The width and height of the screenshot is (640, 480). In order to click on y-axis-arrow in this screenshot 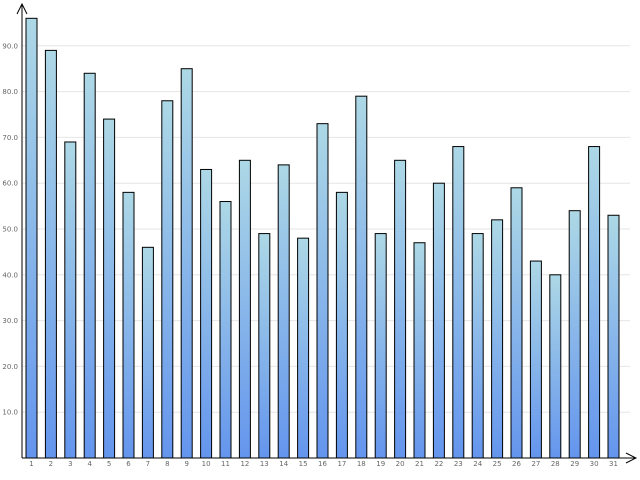, I will do `click(22, 8)`.